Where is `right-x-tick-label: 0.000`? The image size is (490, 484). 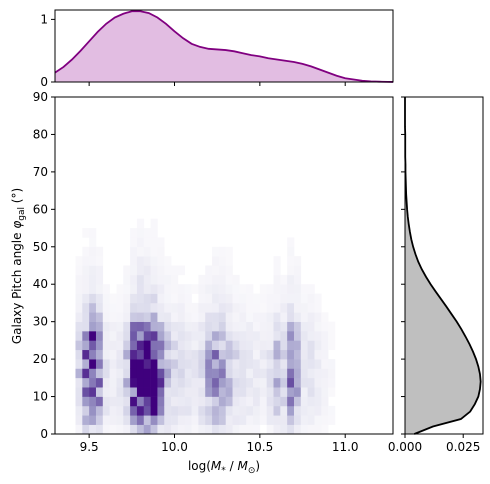
right-x-tick-label: 0.000 is located at coordinates (405, 447).